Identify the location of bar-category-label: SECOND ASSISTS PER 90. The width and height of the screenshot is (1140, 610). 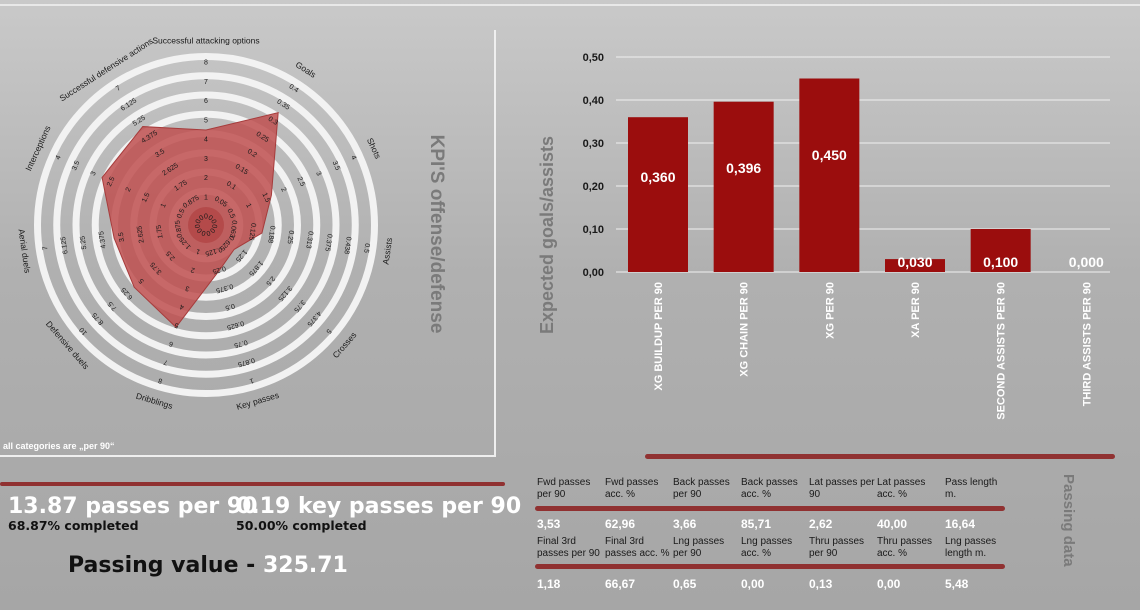
(1002, 351).